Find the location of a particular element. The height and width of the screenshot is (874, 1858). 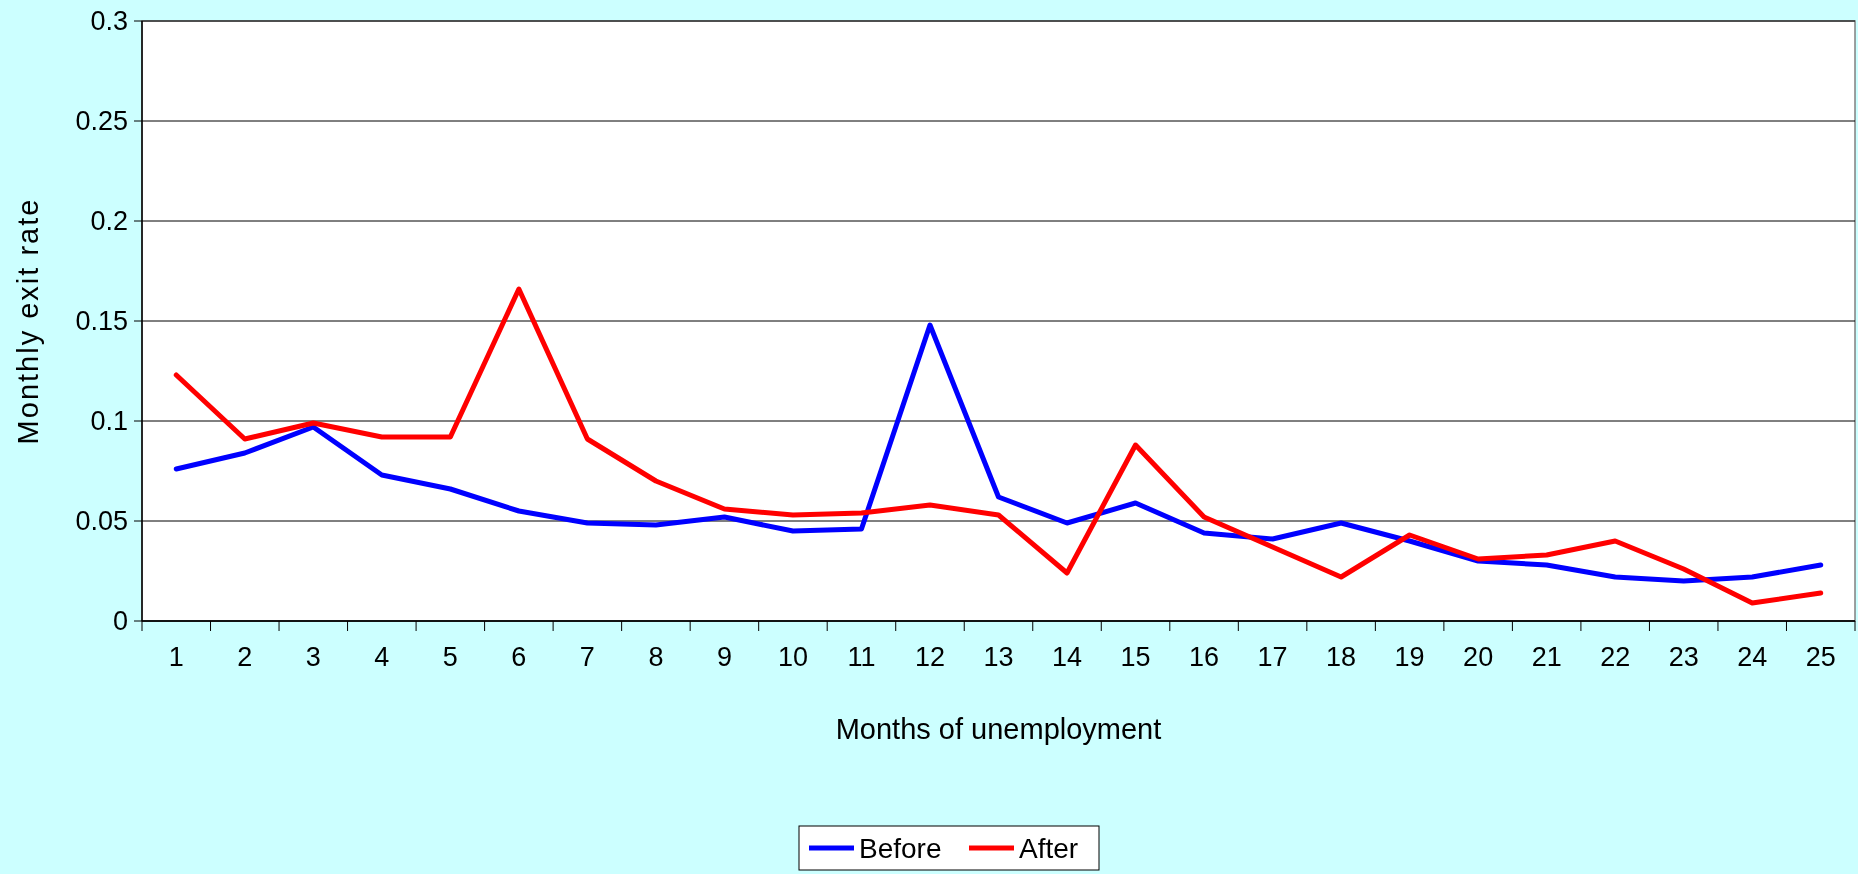

y-tick-label: 0.05 is located at coordinates (101, 521).